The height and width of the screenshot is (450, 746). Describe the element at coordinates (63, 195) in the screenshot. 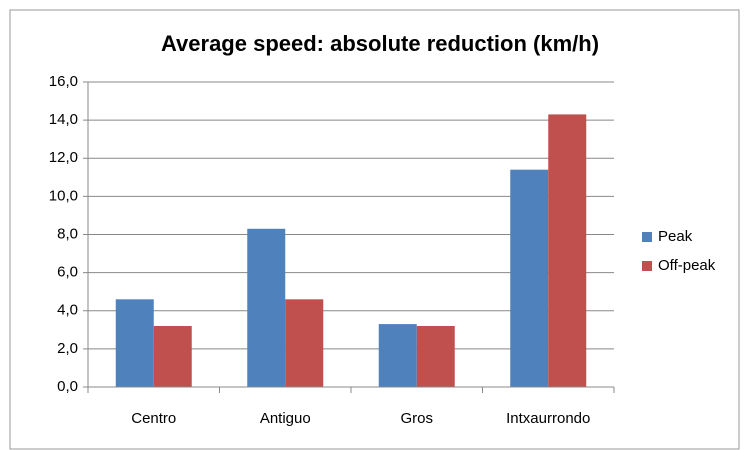

I see `y-tick-label: 10,0` at that location.